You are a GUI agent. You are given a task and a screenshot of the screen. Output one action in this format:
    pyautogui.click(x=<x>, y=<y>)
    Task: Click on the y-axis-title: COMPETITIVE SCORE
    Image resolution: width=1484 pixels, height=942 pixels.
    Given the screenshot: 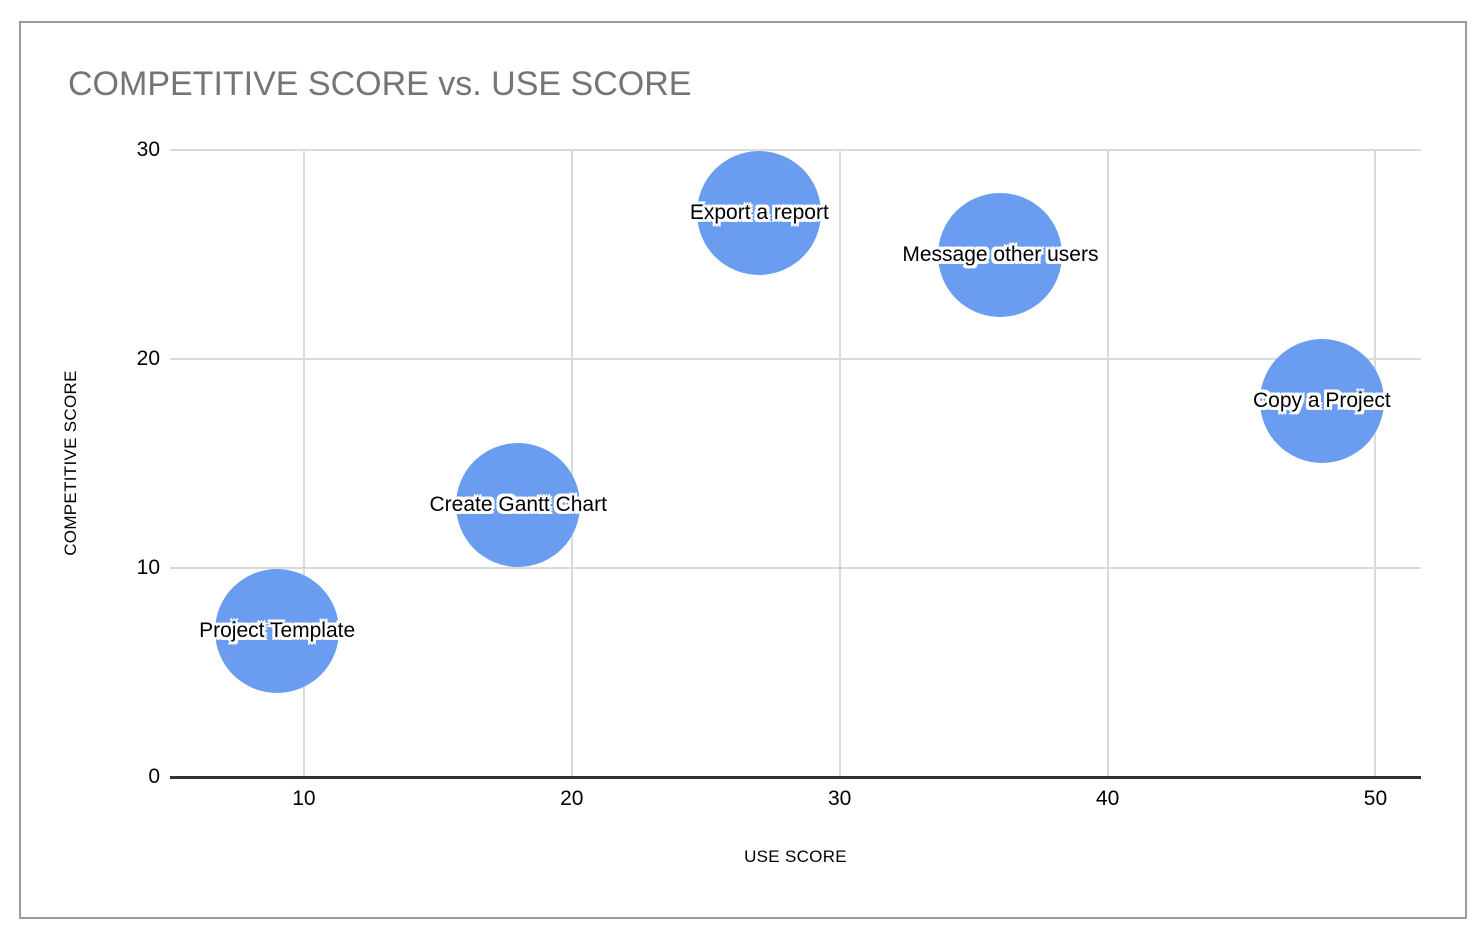 What is the action you would take?
    pyautogui.click(x=70, y=463)
    